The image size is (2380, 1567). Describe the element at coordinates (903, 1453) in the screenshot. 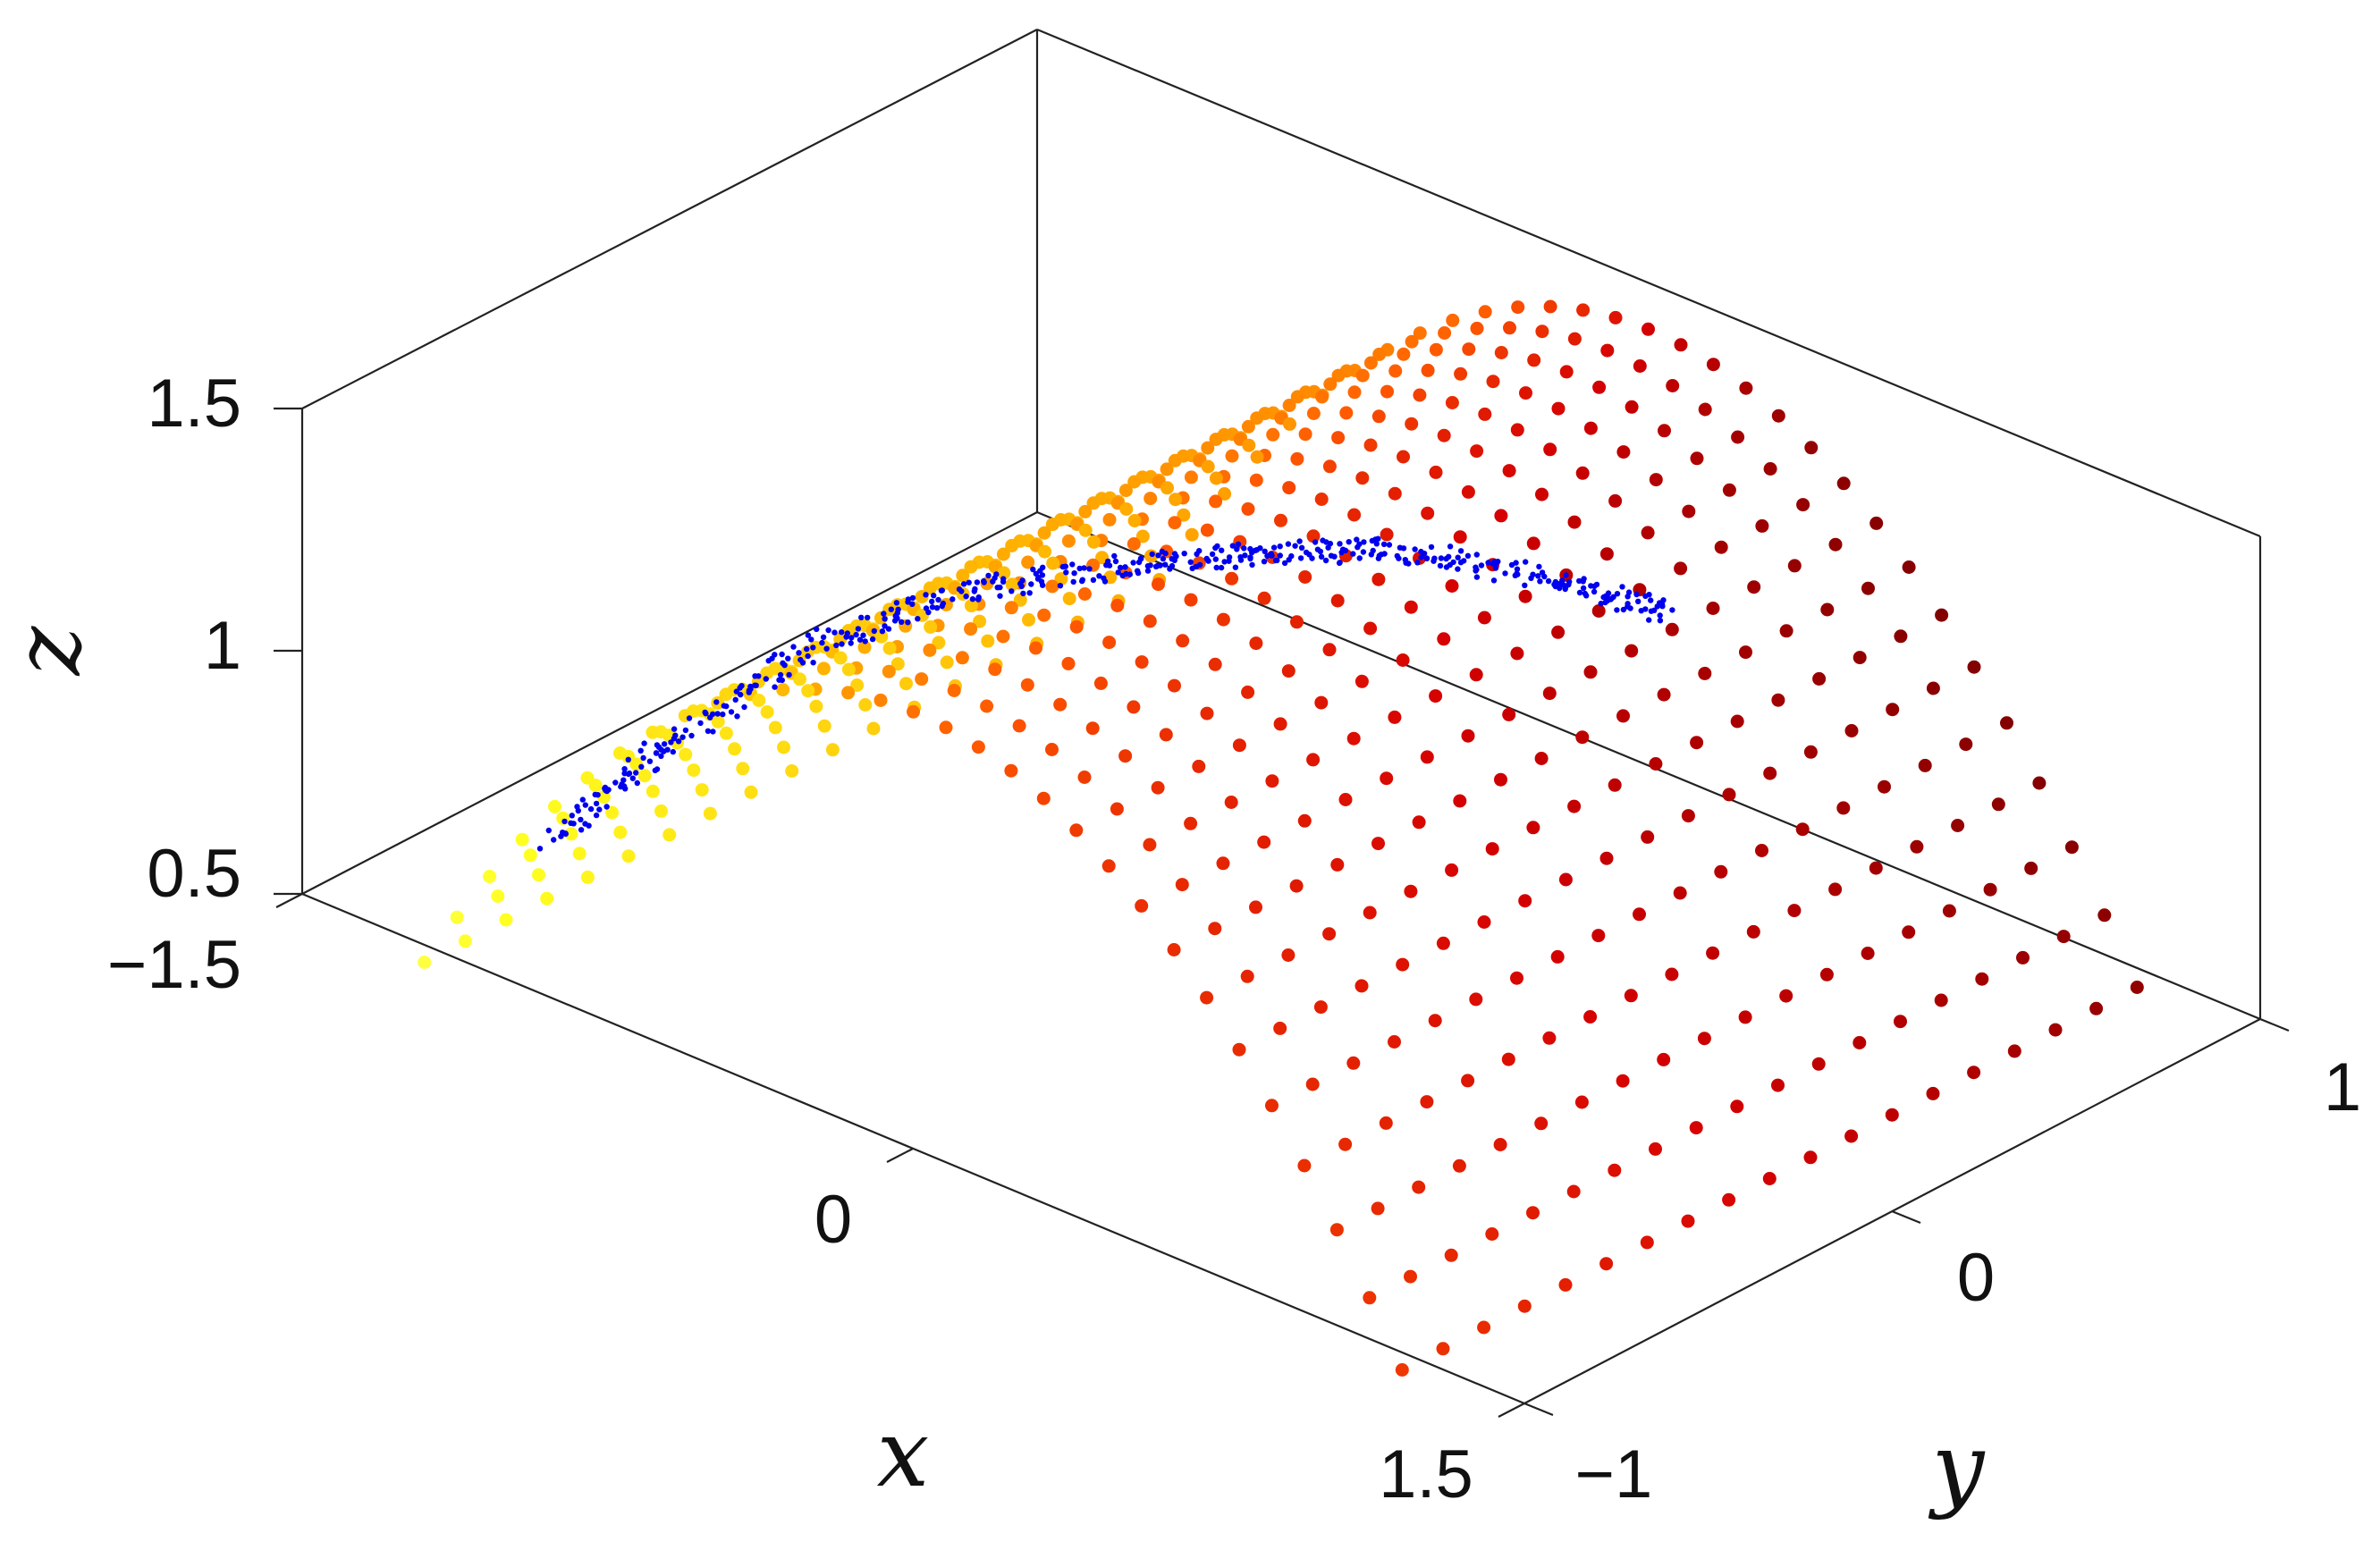

I see `x-axis-label: x` at that location.